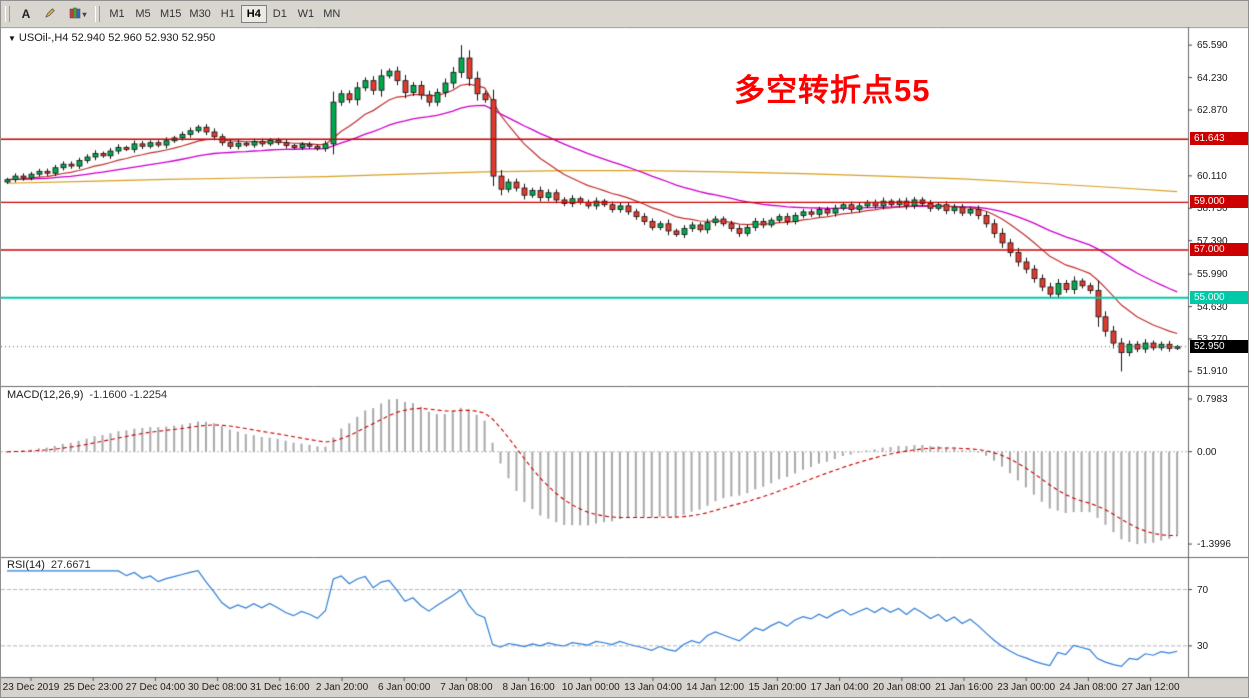 The width and height of the screenshot is (1249, 698). I want to click on timeframe-mn-button: MN, so click(332, 14).